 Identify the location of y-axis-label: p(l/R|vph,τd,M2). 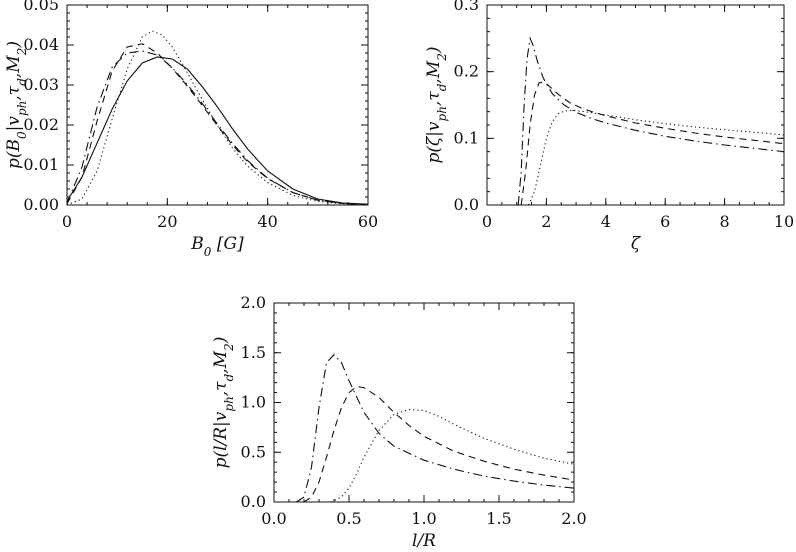
(223, 403).